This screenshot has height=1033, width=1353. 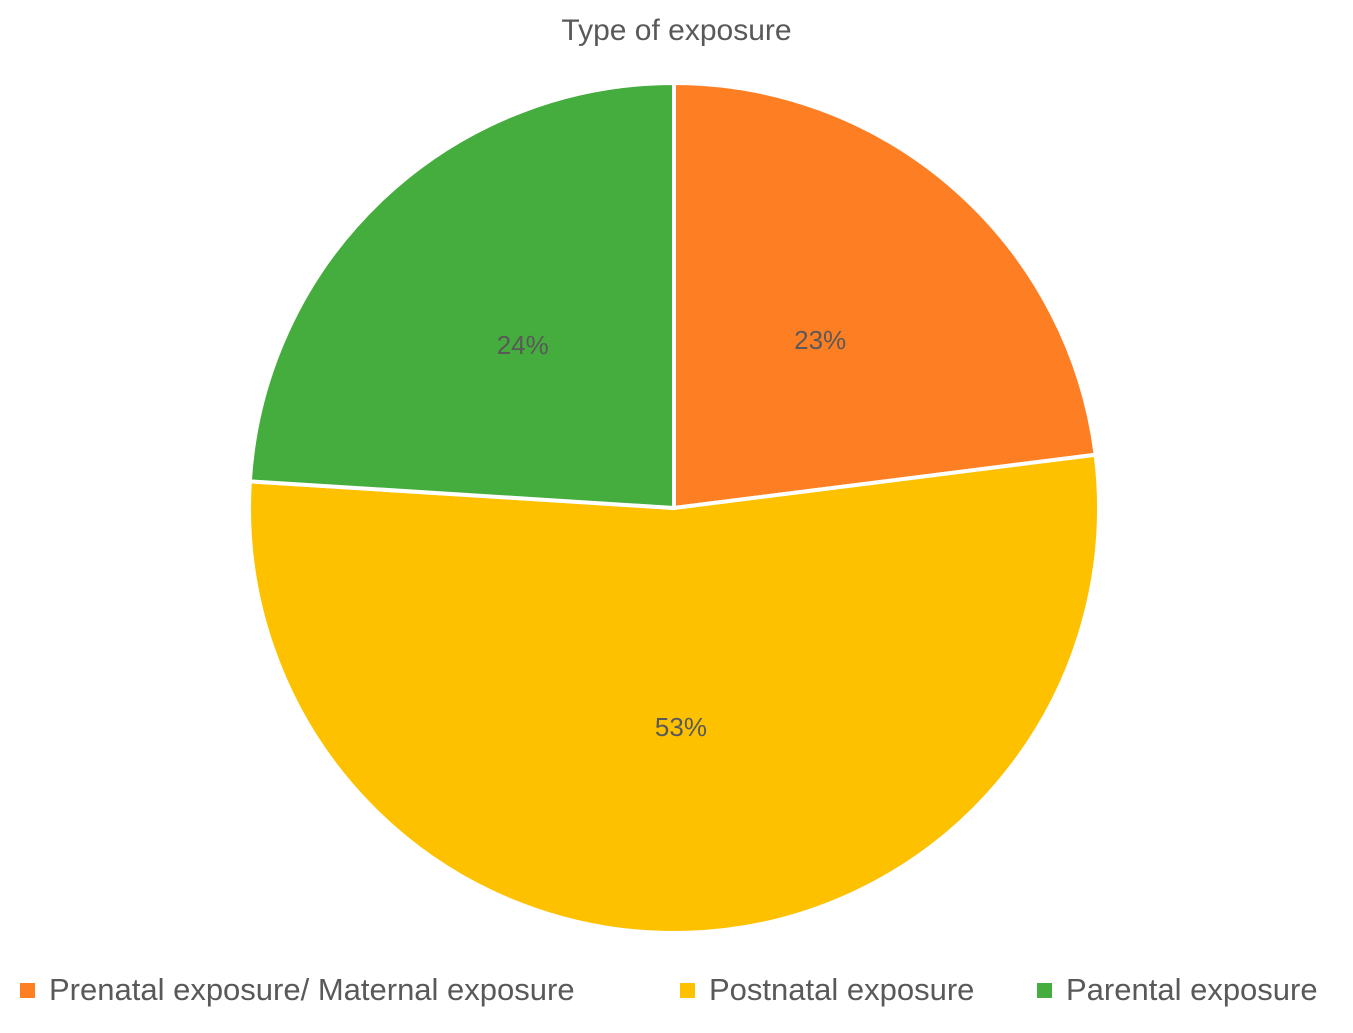 I want to click on pie-slice-prenatal, so click(x=885, y=295).